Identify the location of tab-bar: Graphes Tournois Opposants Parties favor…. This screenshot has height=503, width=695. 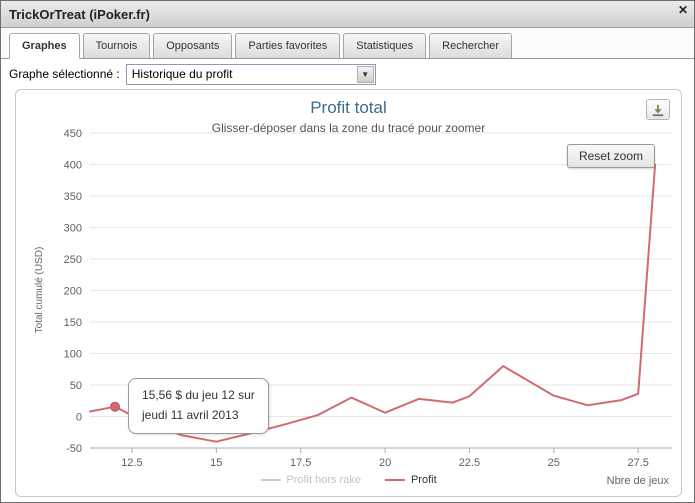
(347, 43).